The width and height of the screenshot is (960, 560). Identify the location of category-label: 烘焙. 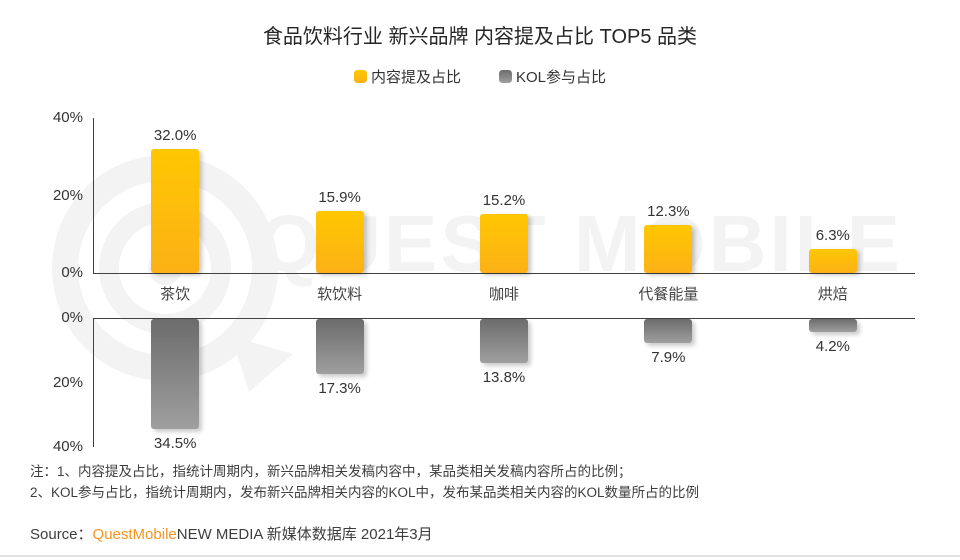
(832, 294).